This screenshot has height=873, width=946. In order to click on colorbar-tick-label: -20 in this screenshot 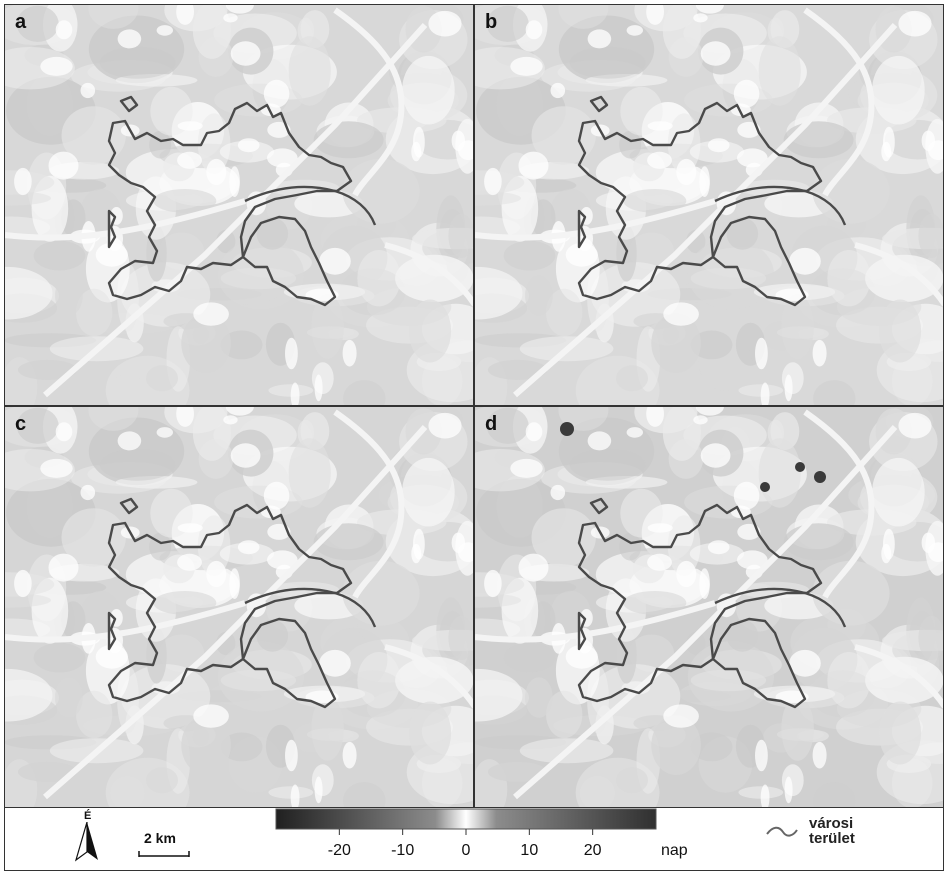, I will do `click(339, 850)`.